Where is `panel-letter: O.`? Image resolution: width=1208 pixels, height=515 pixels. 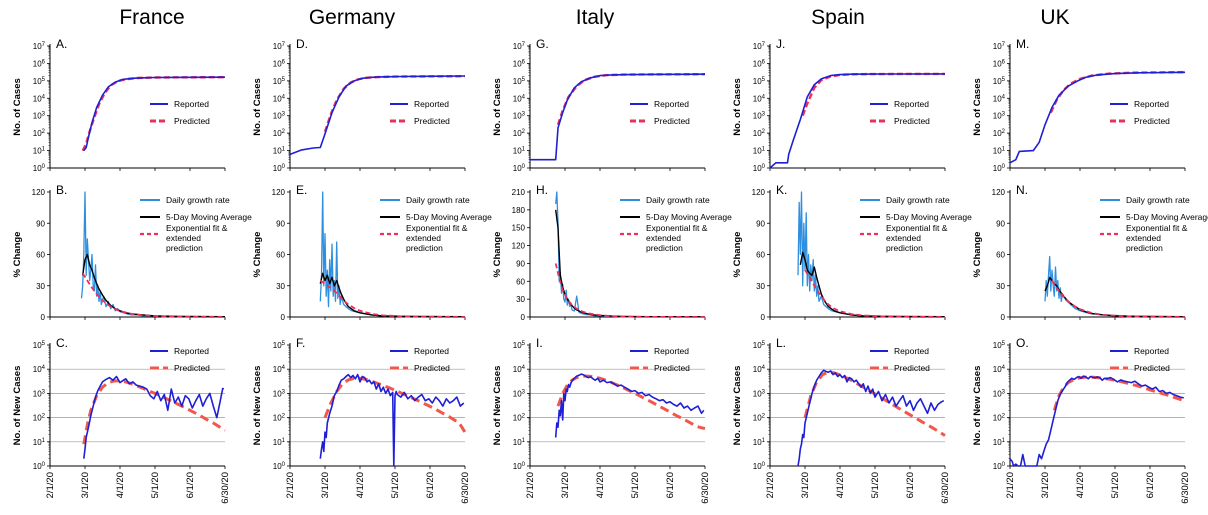 panel-letter: O. is located at coordinates (1022, 343).